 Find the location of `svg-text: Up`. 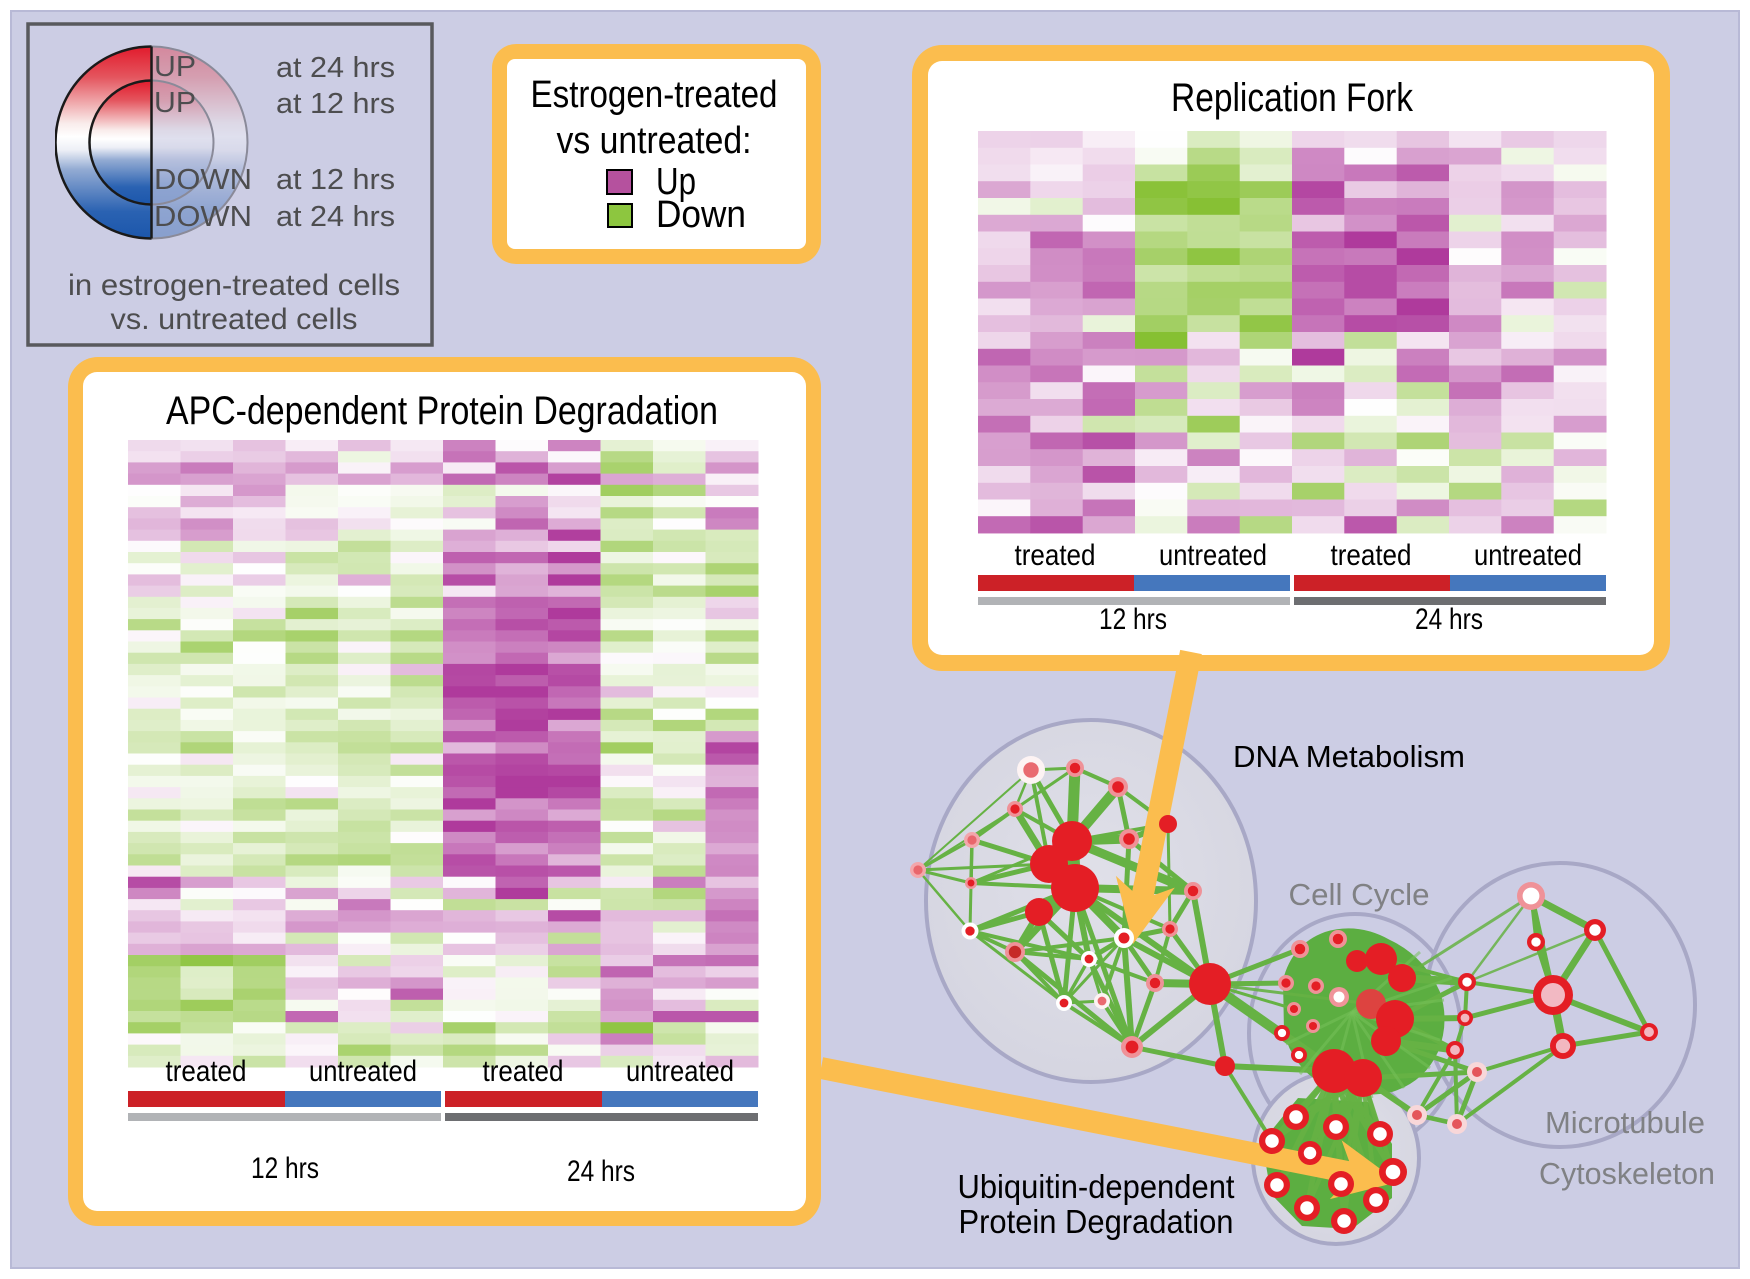

svg-text: Up is located at coordinates (676, 182).